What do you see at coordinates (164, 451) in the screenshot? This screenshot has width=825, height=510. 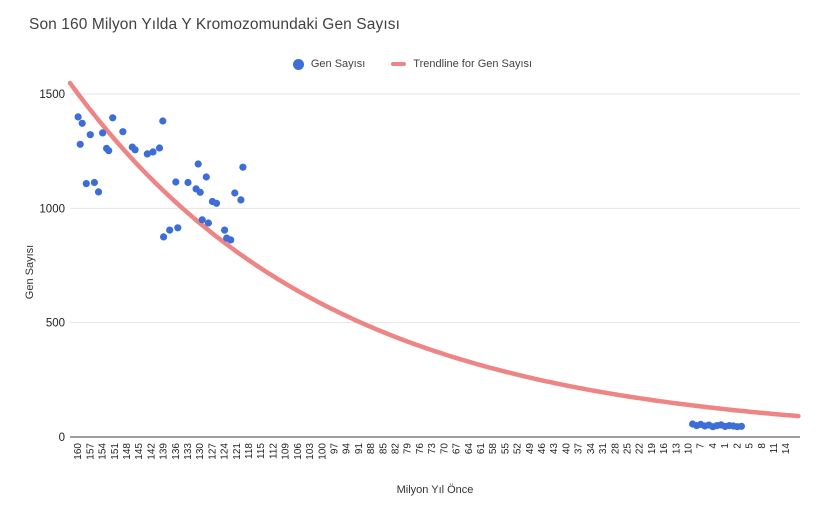 I see `x-tick-label: 139` at bounding box center [164, 451].